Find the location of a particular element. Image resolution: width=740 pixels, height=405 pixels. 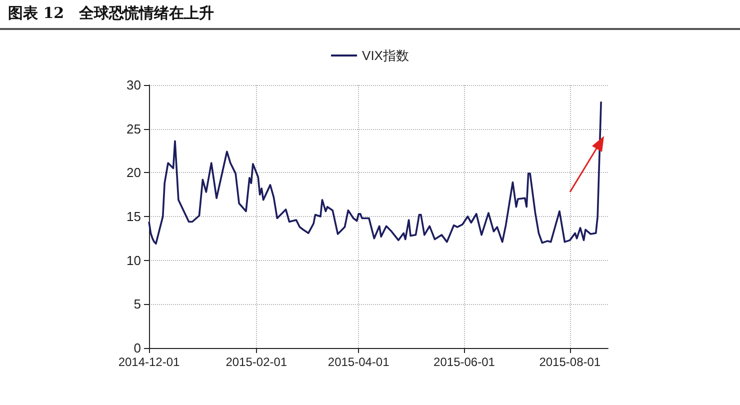

y-tick-label: 5 is located at coordinates (137, 304).